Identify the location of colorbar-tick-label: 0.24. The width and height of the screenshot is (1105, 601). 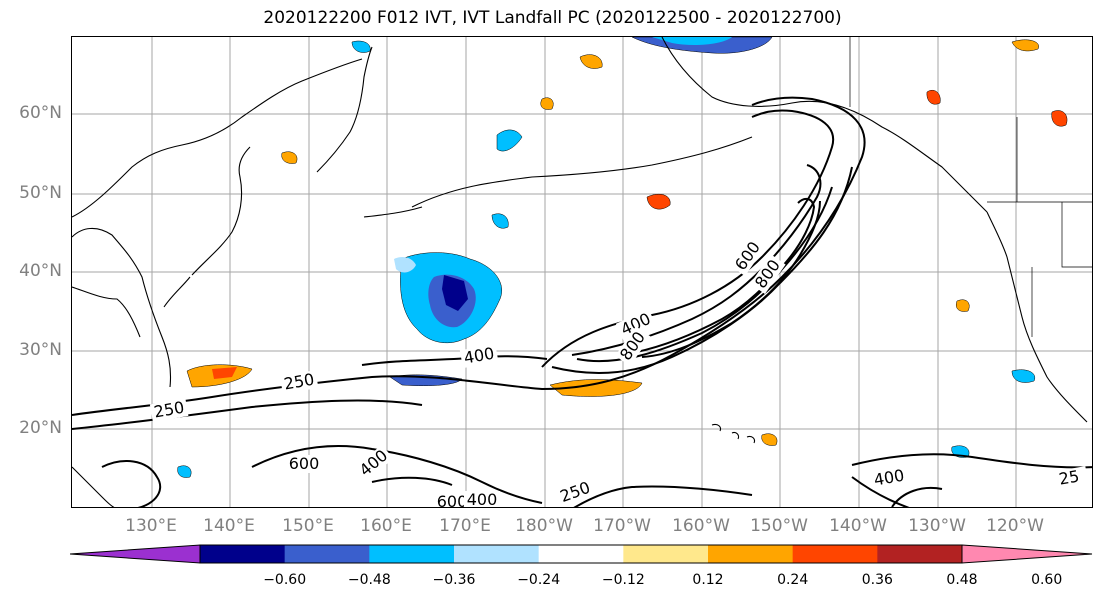
(793, 580).